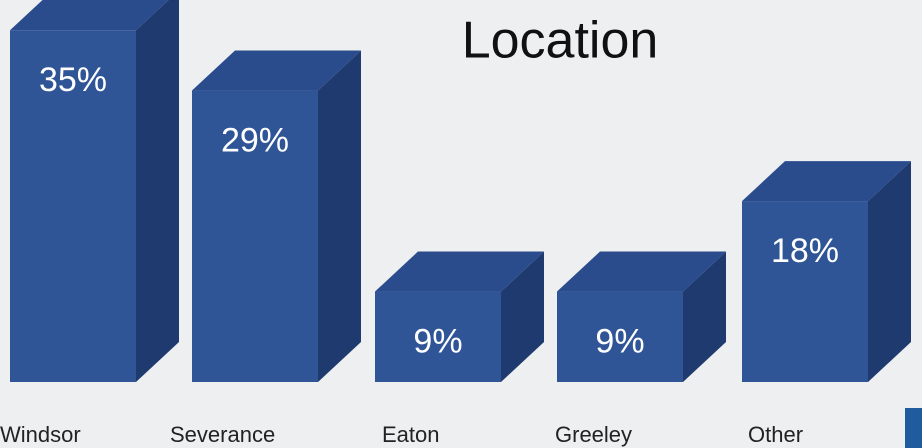 This screenshot has width=922, height=448. What do you see at coordinates (913, 428) in the screenshot?
I see `corner-decoration` at bounding box center [913, 428].